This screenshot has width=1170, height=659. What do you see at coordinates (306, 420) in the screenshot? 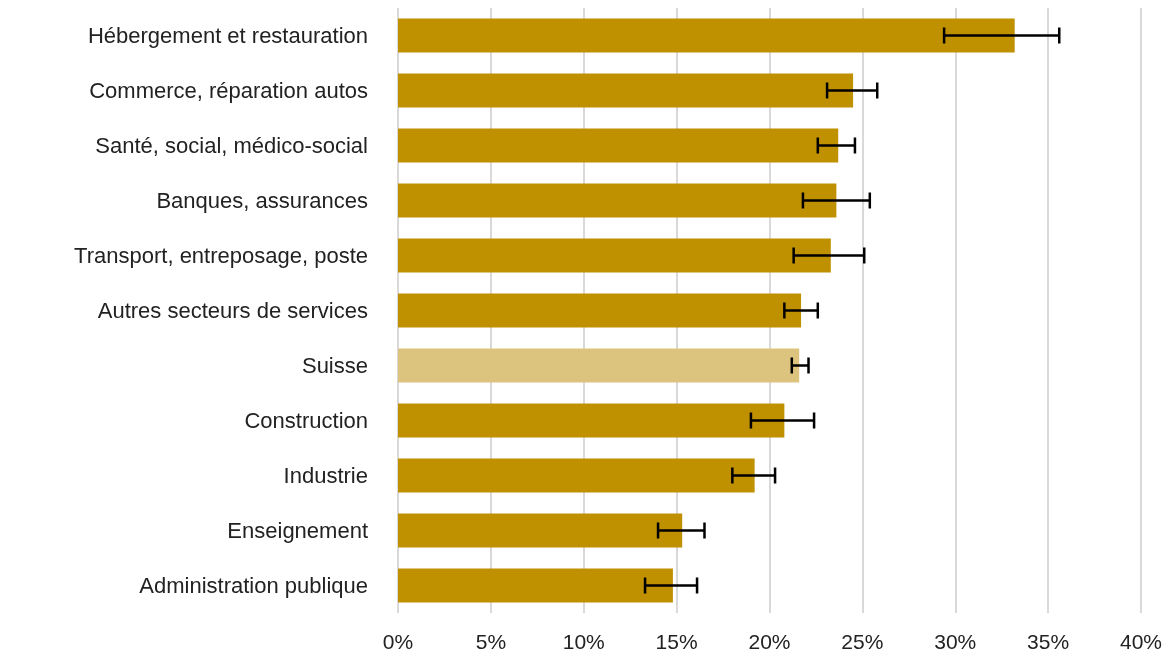
I see `y-tick-label: Construction` at bounding box center [306, 420].